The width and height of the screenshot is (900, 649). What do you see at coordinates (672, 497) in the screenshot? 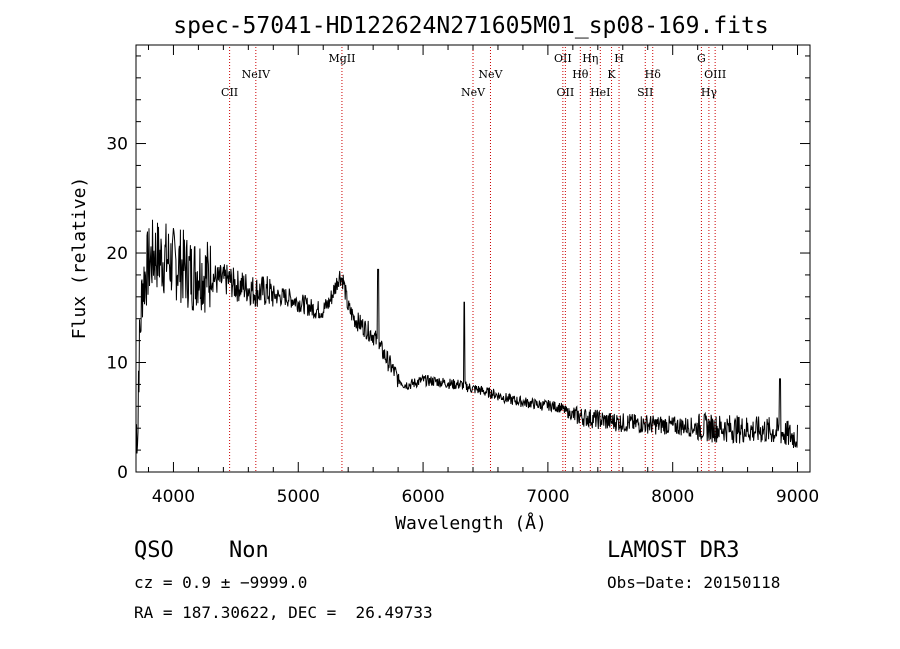
I see `x-tick-label-8000: 8000` at bounding box center [672, 497].